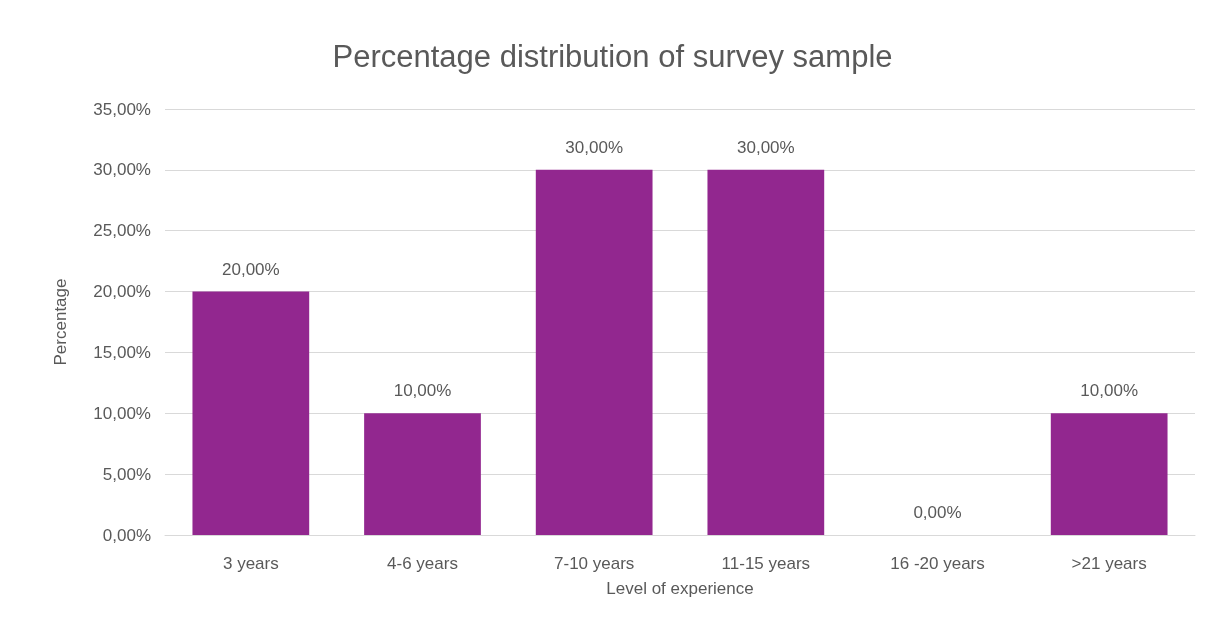 The width and height of the screenshot is (1225, 644). Describe the element at coordinates (122, 231) in the screenshot. I see `y-tick-label: 25,00%` at that location.